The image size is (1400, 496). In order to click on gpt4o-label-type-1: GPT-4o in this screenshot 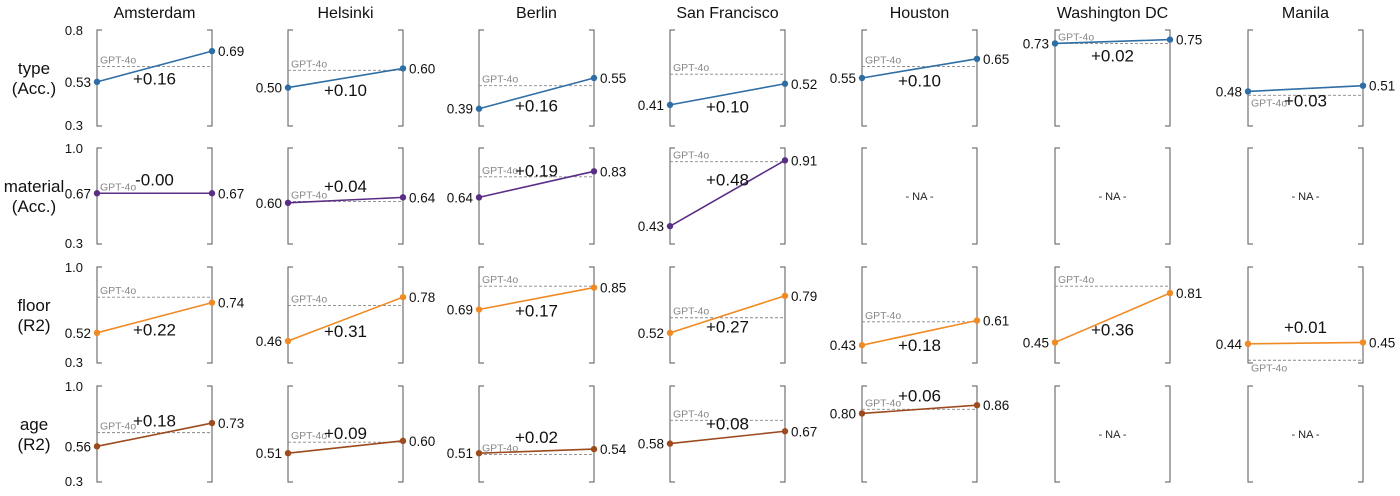, I will do `click(309, 64)`.